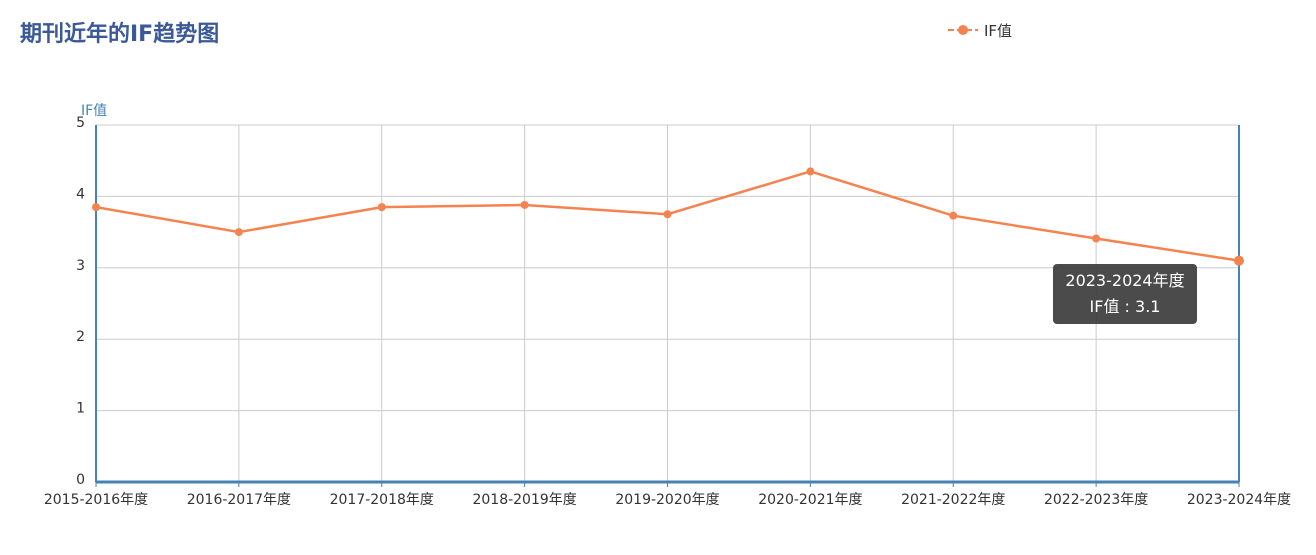 Image resolution: width=1316 pixels, height=555 pixels. I want to click on x-tick-label: 2021-2022年度, so click(953, 500).